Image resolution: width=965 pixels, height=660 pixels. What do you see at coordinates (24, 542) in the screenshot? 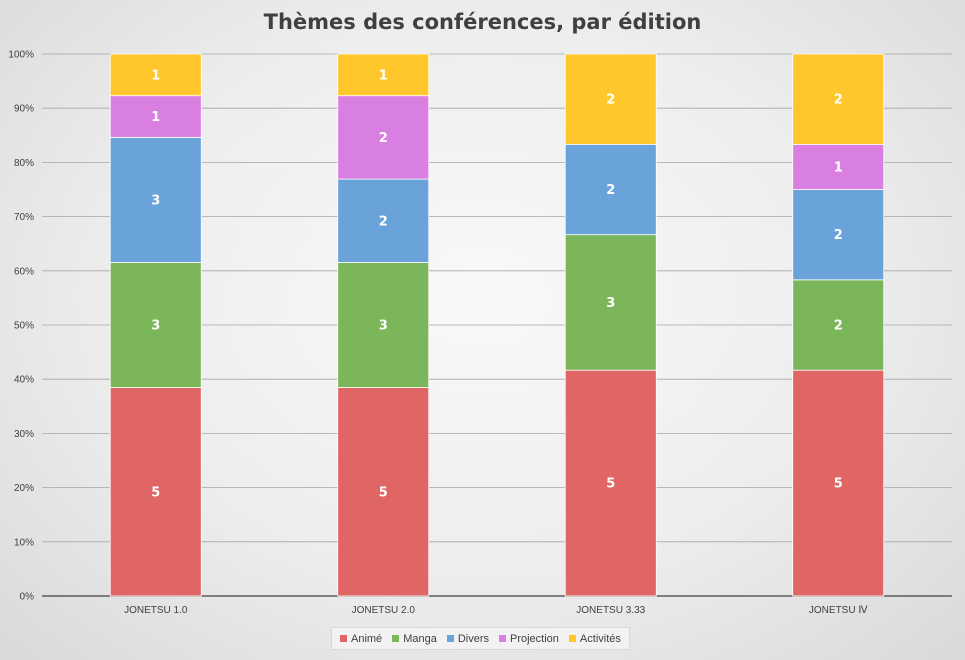
I see `y-tick-label: 10%` at bounding box center [24, 542].